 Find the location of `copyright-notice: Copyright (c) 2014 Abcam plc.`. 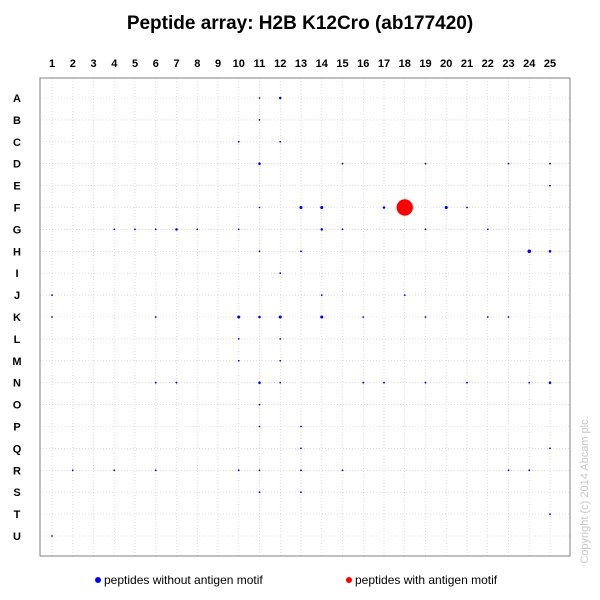

copyright-notice: Copyright (c) 2014 Abcam plc. is located at coordinates (585, 489).